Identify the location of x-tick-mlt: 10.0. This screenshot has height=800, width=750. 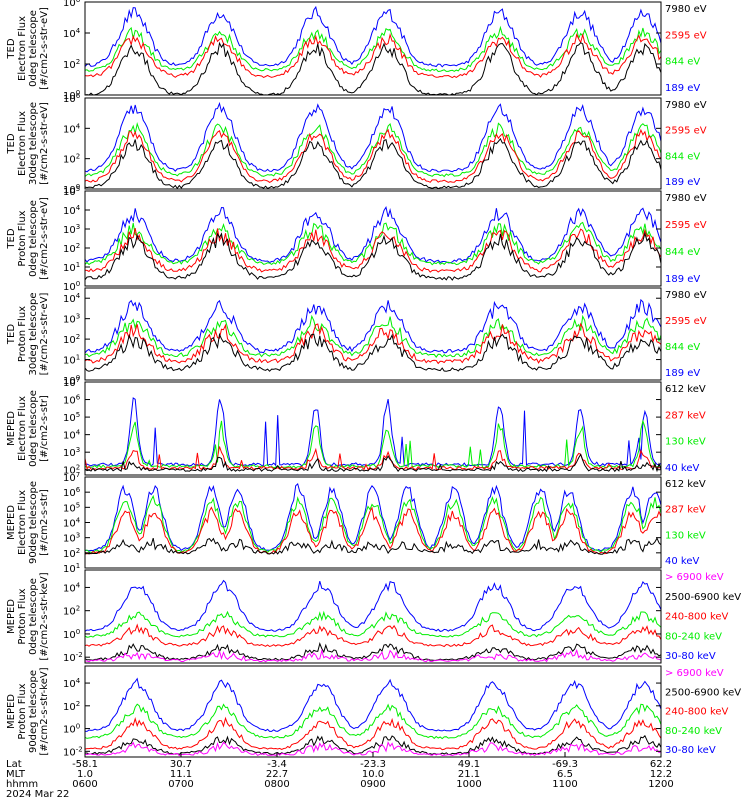
(373, 774).